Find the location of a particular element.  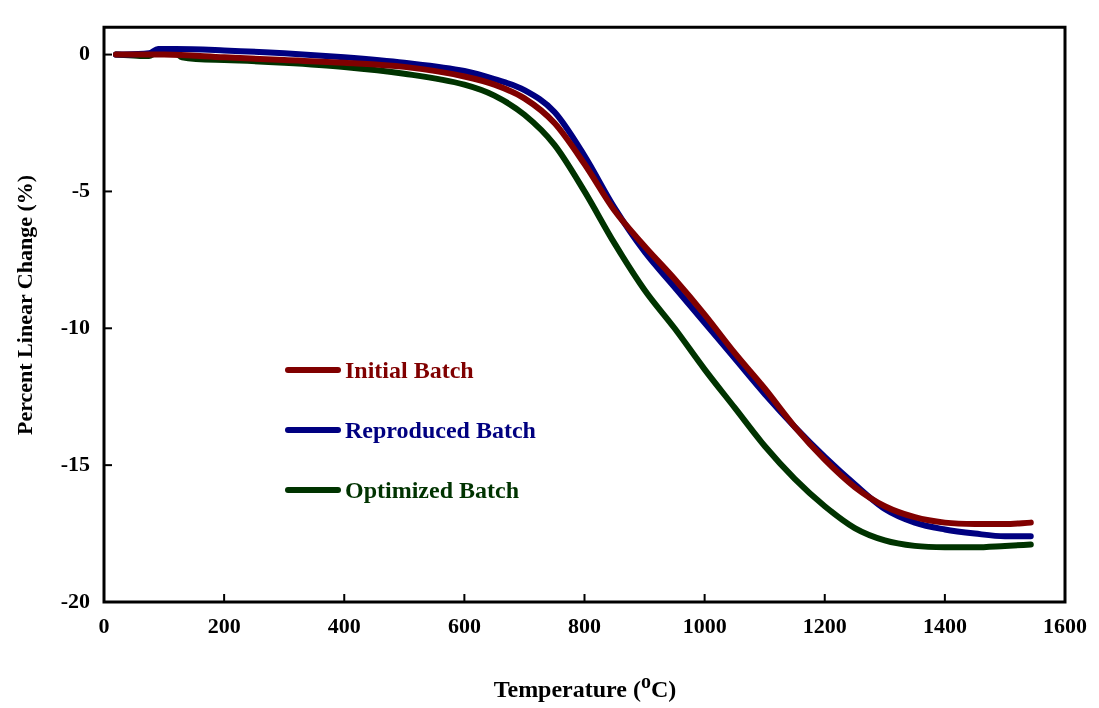

y-tick-label: -5 is located at coordinates (80, 190).